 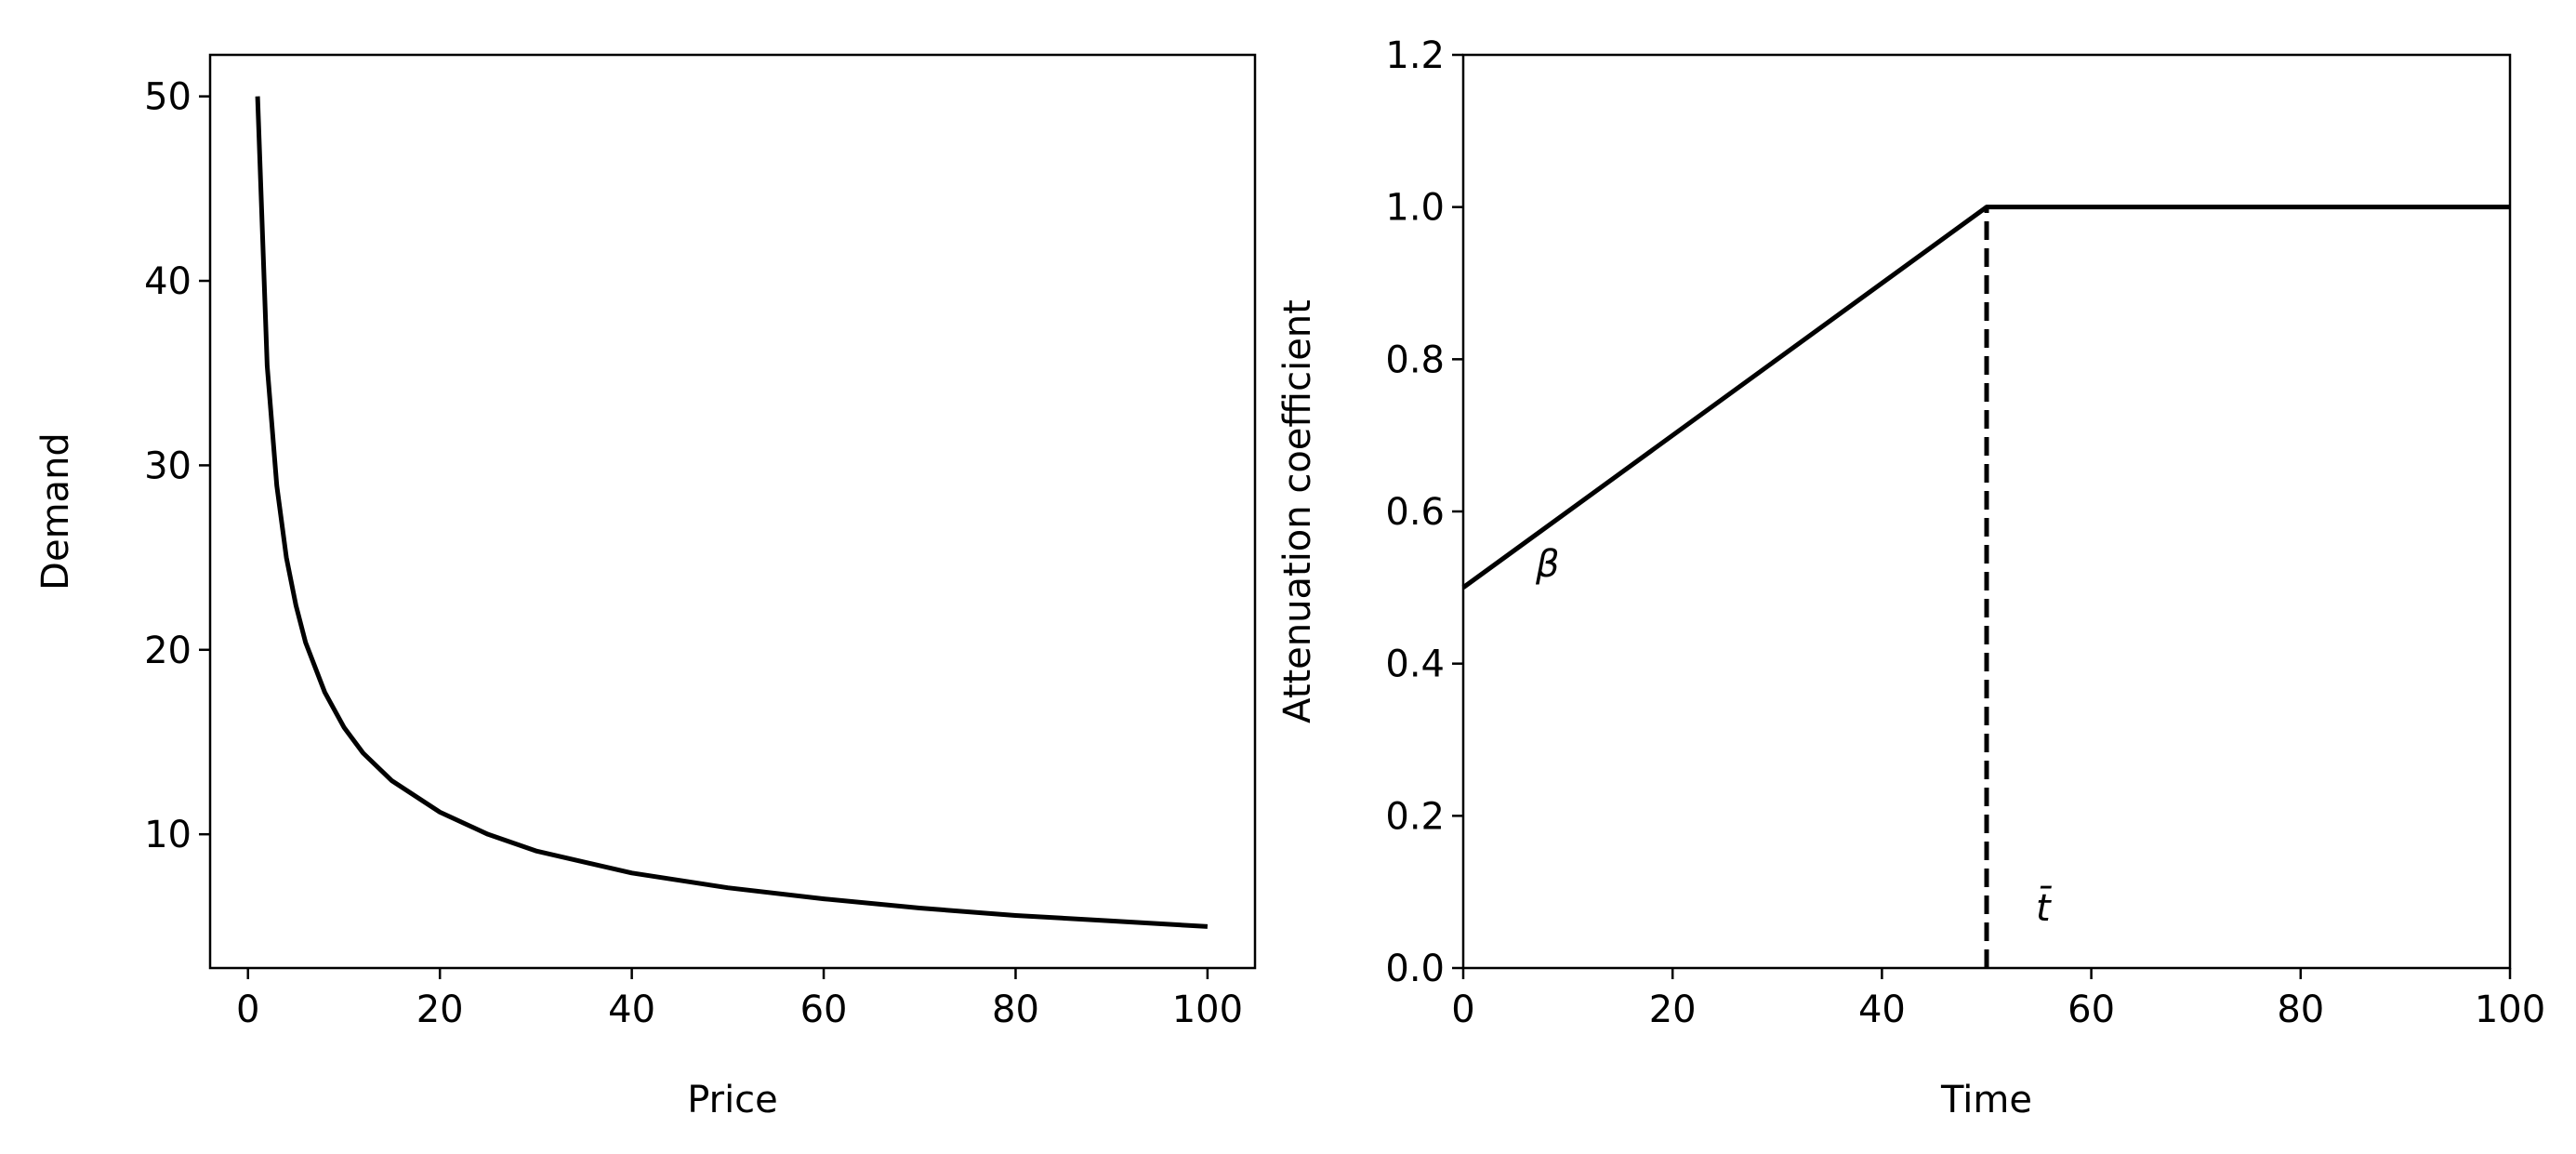 What do you see at coordinates (168, 98) in the screenshot?
I see `y-tick-label: 50` at bounding box center [168, 98].